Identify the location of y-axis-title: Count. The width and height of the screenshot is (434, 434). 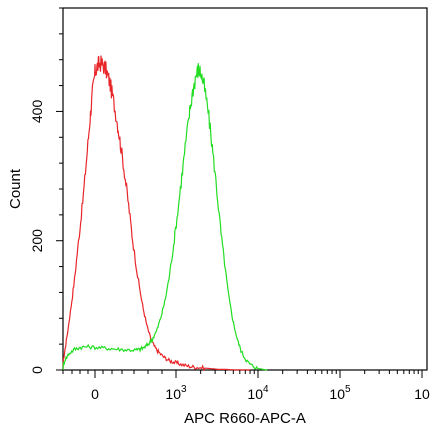
(15, 188).